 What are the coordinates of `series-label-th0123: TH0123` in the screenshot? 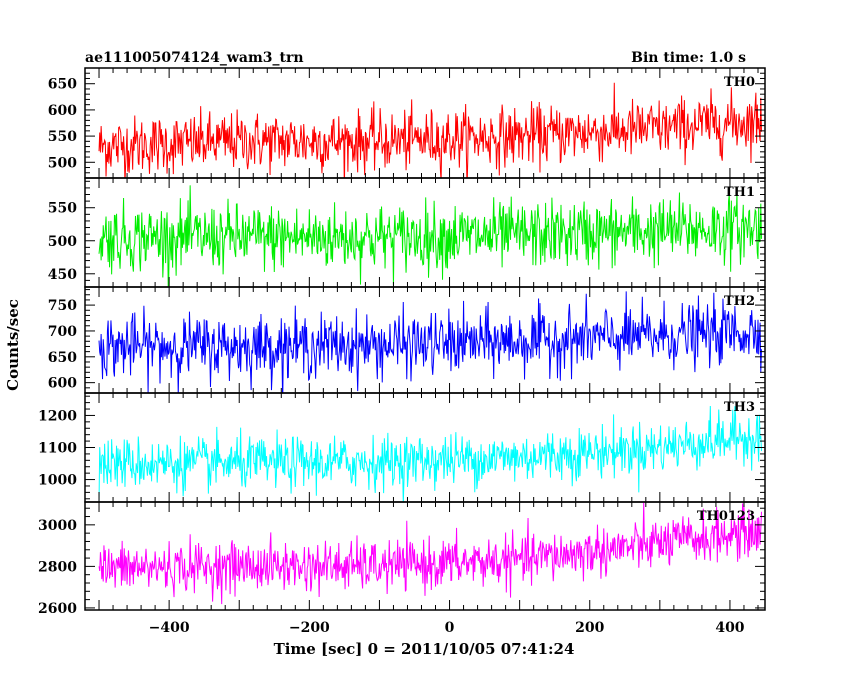 It's located at (726, 516).